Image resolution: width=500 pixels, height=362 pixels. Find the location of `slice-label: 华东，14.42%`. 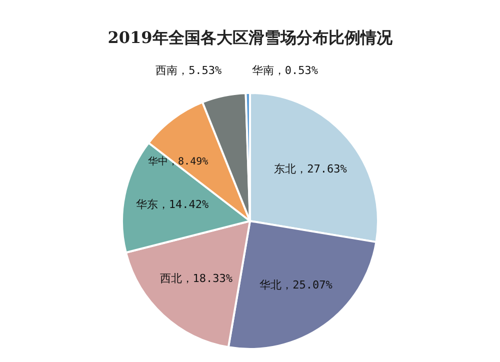

slice-label: 华东，14.42% is located at coordinates (173, 204).